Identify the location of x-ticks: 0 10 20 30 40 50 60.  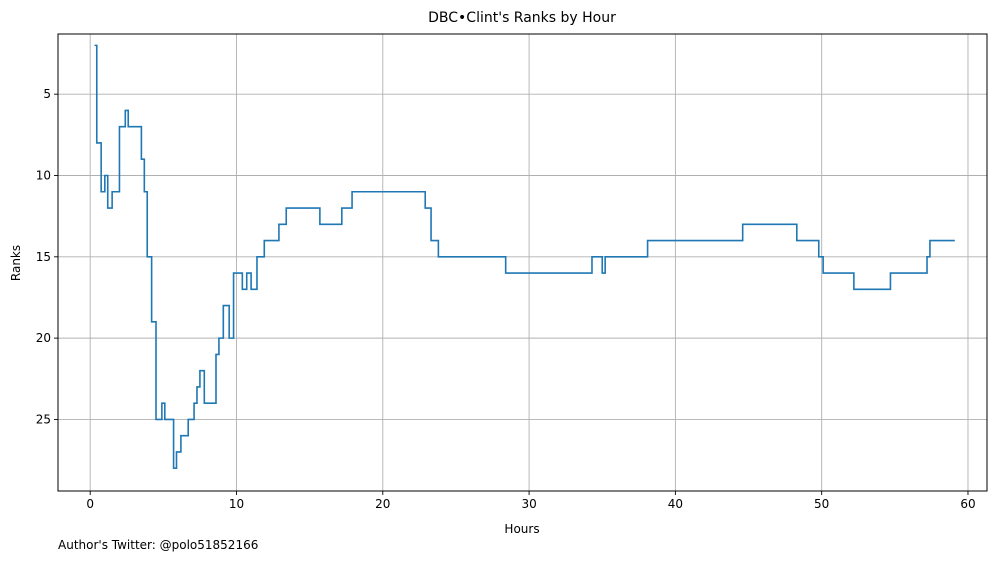
(531, 501).